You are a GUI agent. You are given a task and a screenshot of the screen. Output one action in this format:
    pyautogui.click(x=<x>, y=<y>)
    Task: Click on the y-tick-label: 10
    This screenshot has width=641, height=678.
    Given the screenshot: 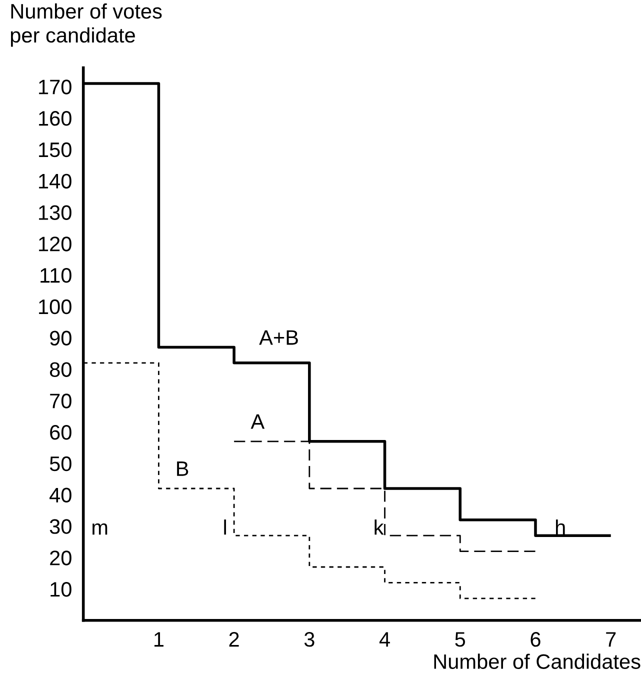 What is the action you would take?
    pyautogui.click(x=61, y=589)
    